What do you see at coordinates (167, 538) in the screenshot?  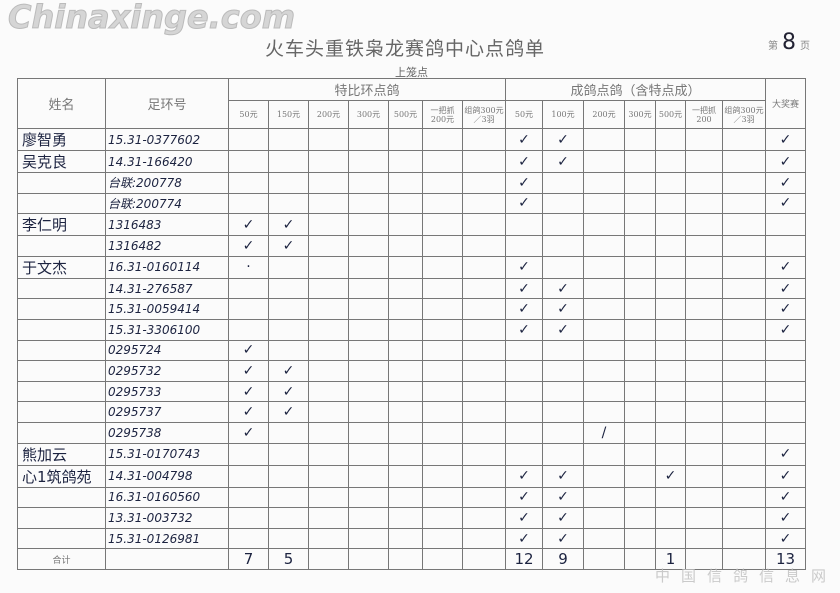 I see `ring-number: 15.31-0126981` at bounding box center [167, 538].